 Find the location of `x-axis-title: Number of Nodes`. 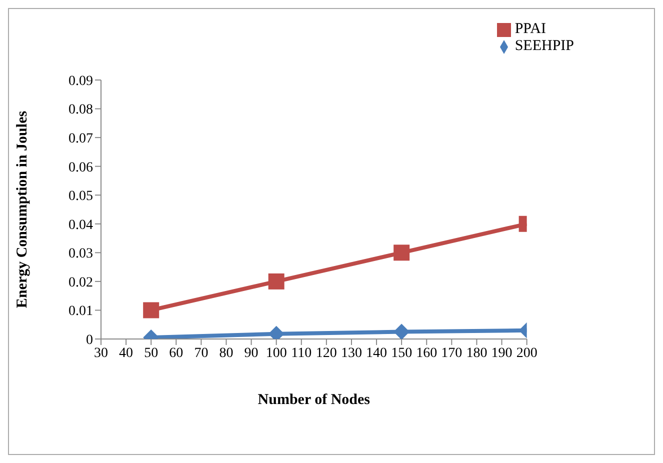

x-axis-title: Number of Nodes is located at coordinates (314, 400).